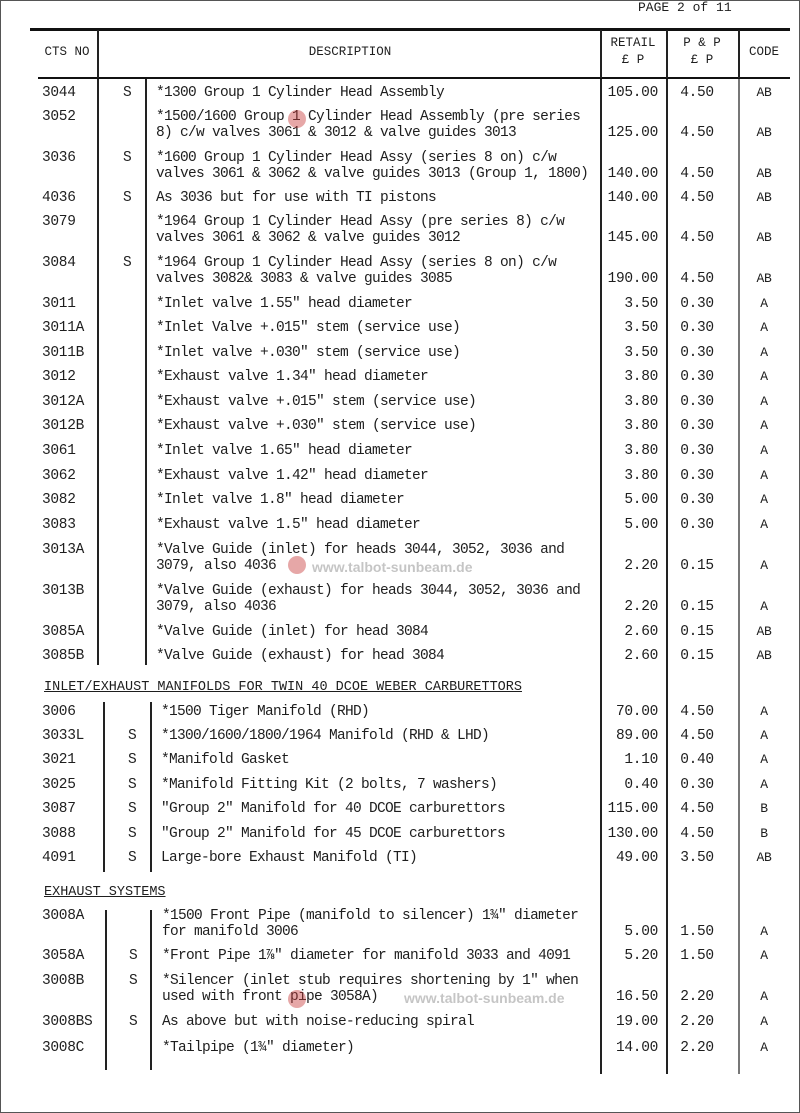  Describe the element at coordinates (685, 7) in the screenshot. I see `page-number: PAGE 2 of 11` at that location.